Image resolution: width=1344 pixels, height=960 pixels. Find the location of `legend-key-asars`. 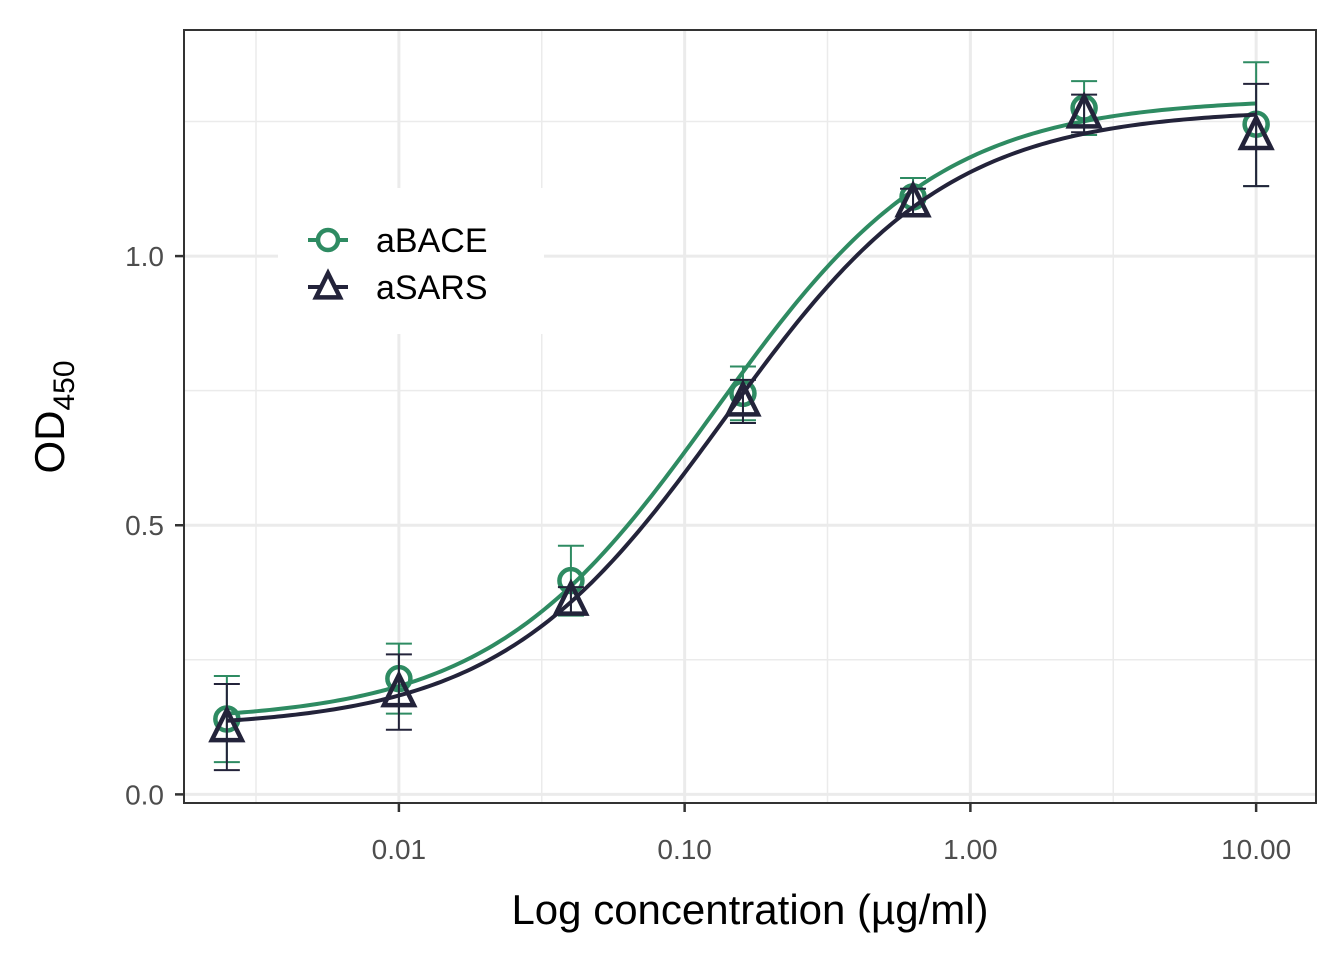

legend-key-asars is located at coordinates (328, 284).